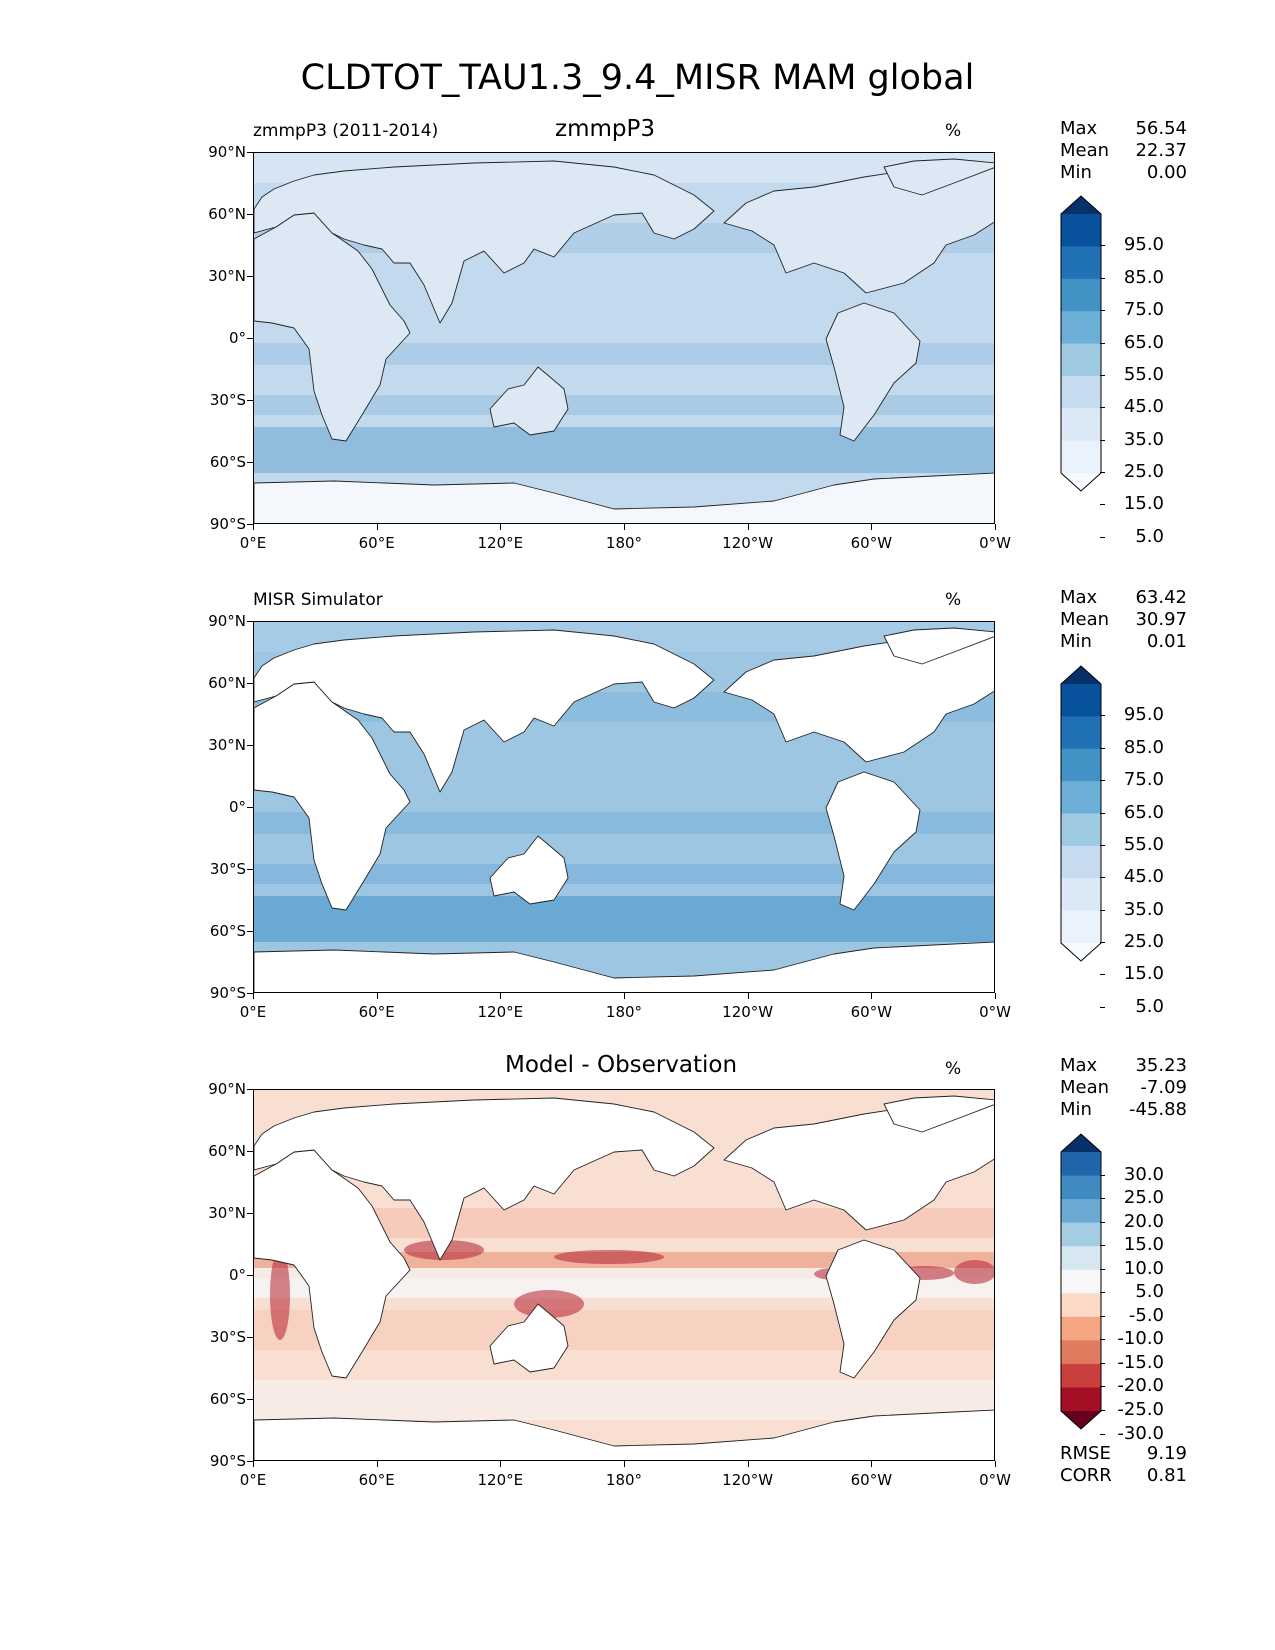 This screenshot has height=1650, width=1275. Describe the element at coordinates (346, 131) in the screenshot. I see `panel-0-case-label: zmmpP3 (2011-2014)` at that location.